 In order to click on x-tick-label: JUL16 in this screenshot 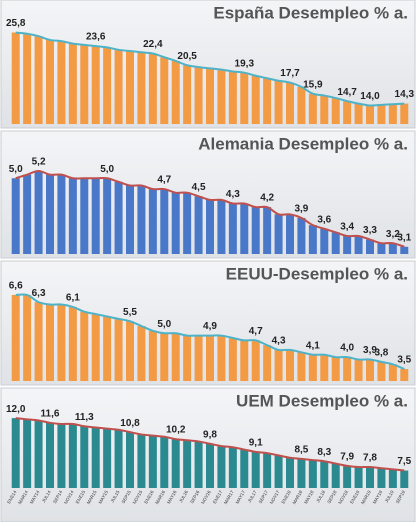, I will do `click(183, 496)`.